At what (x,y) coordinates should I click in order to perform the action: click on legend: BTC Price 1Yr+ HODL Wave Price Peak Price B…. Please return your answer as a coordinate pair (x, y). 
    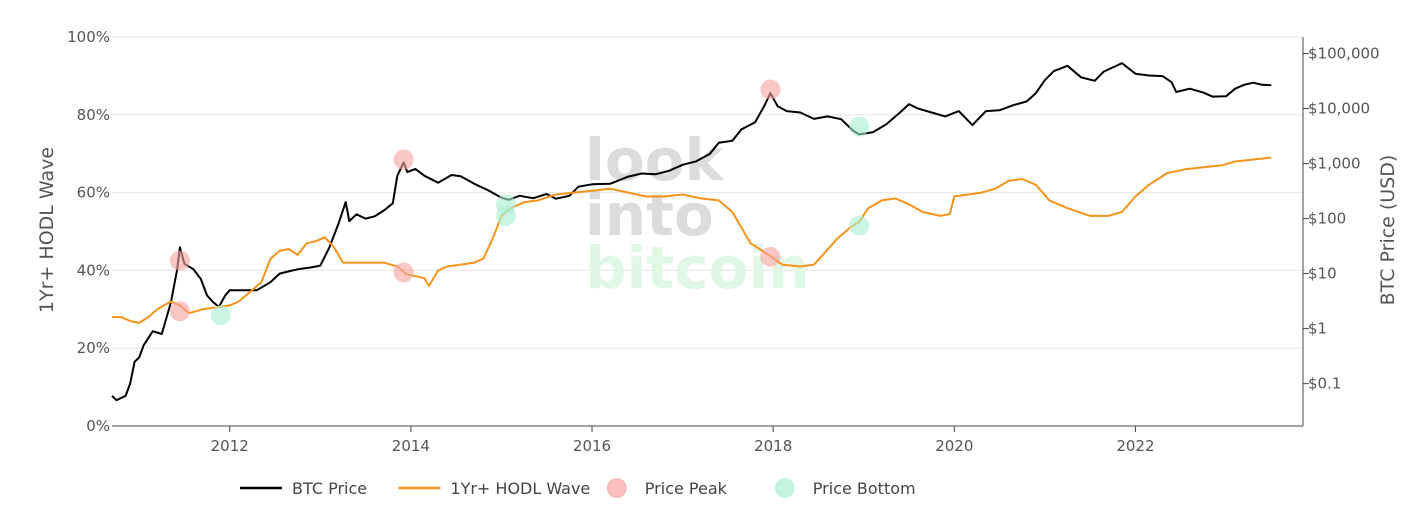
    Looking at the image, I should click on (578, 488).